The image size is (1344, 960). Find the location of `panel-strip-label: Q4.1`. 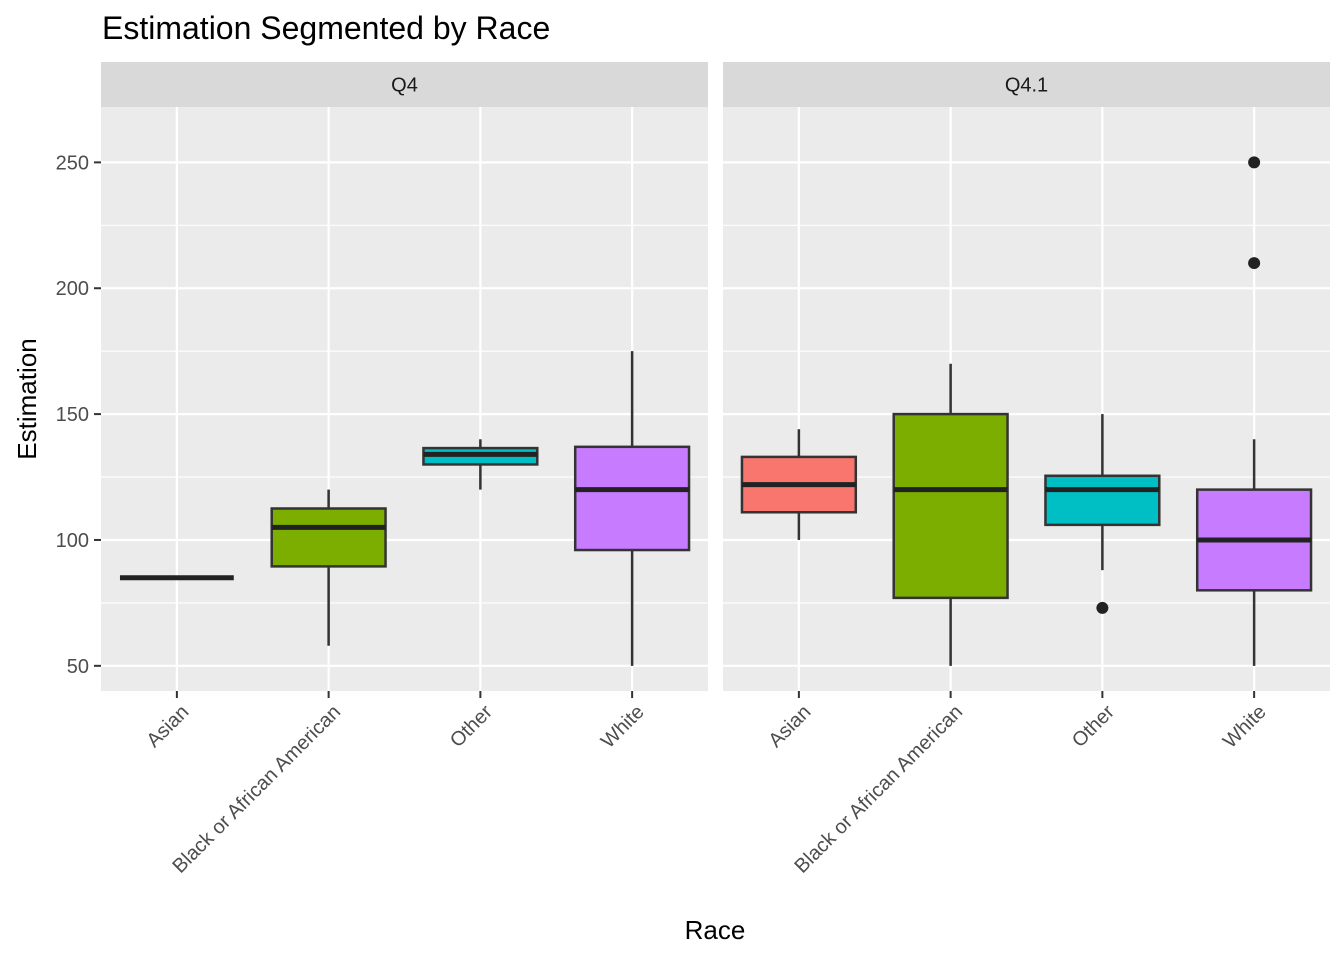

panel-strip-label: Q4.1 is located at coordinates (1026, 86).